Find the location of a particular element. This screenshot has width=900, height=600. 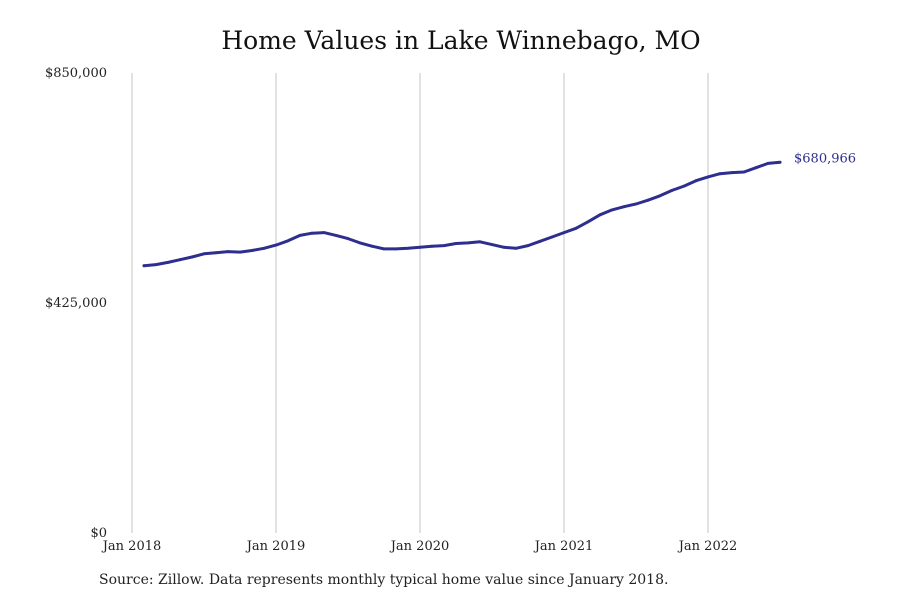

y-tick-label: $425,000 is located at coordinates (76, 303).